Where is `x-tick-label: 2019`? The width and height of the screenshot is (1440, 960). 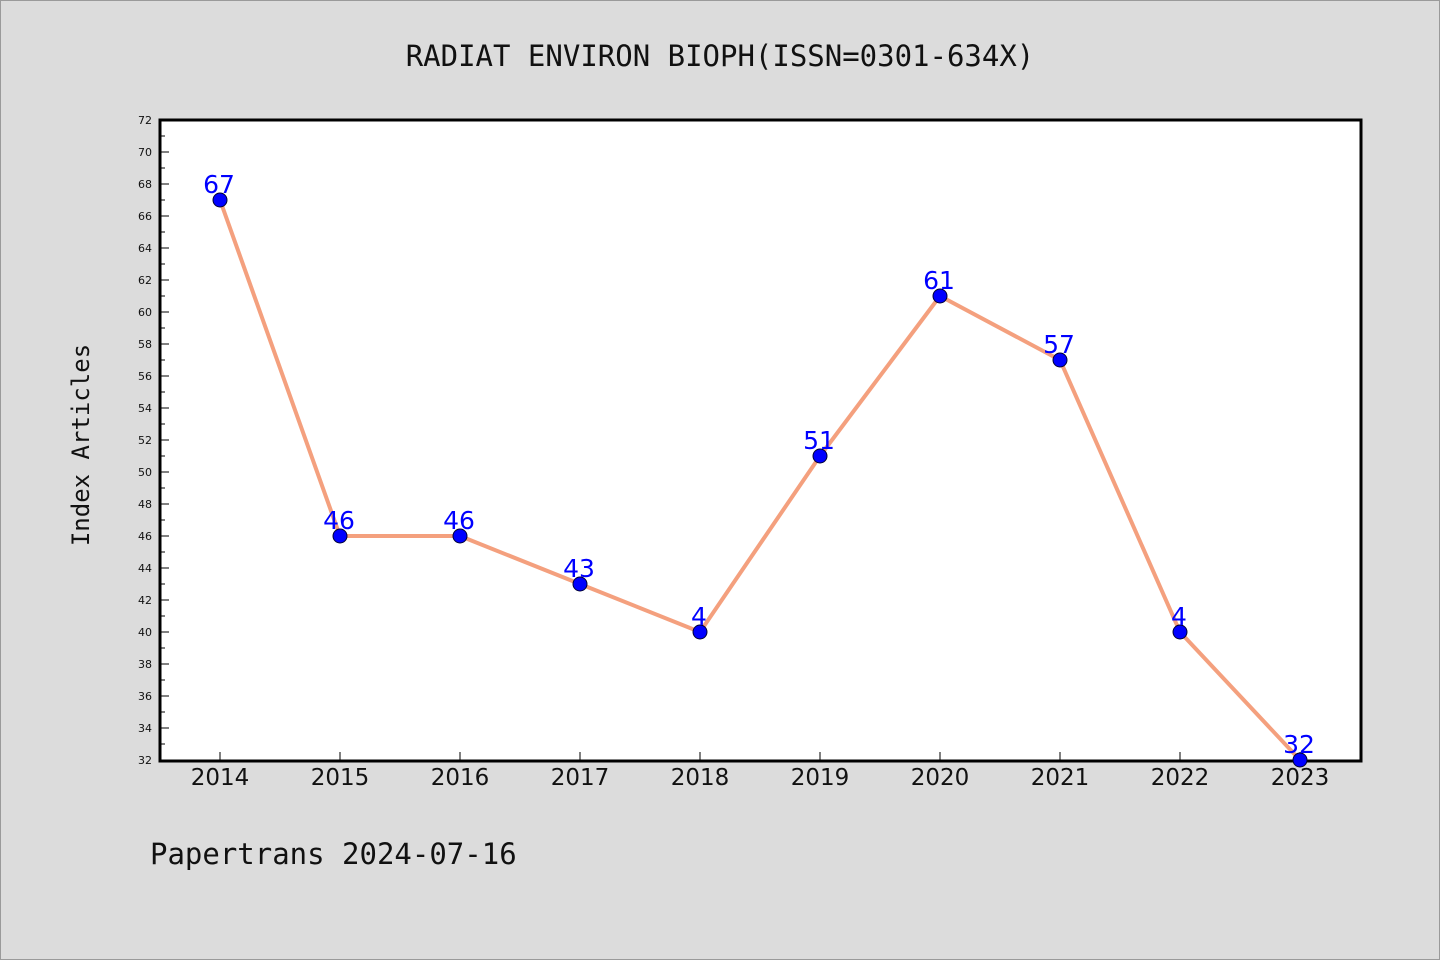
x-tick-label: 2019 is located at coordinates (820, 778).